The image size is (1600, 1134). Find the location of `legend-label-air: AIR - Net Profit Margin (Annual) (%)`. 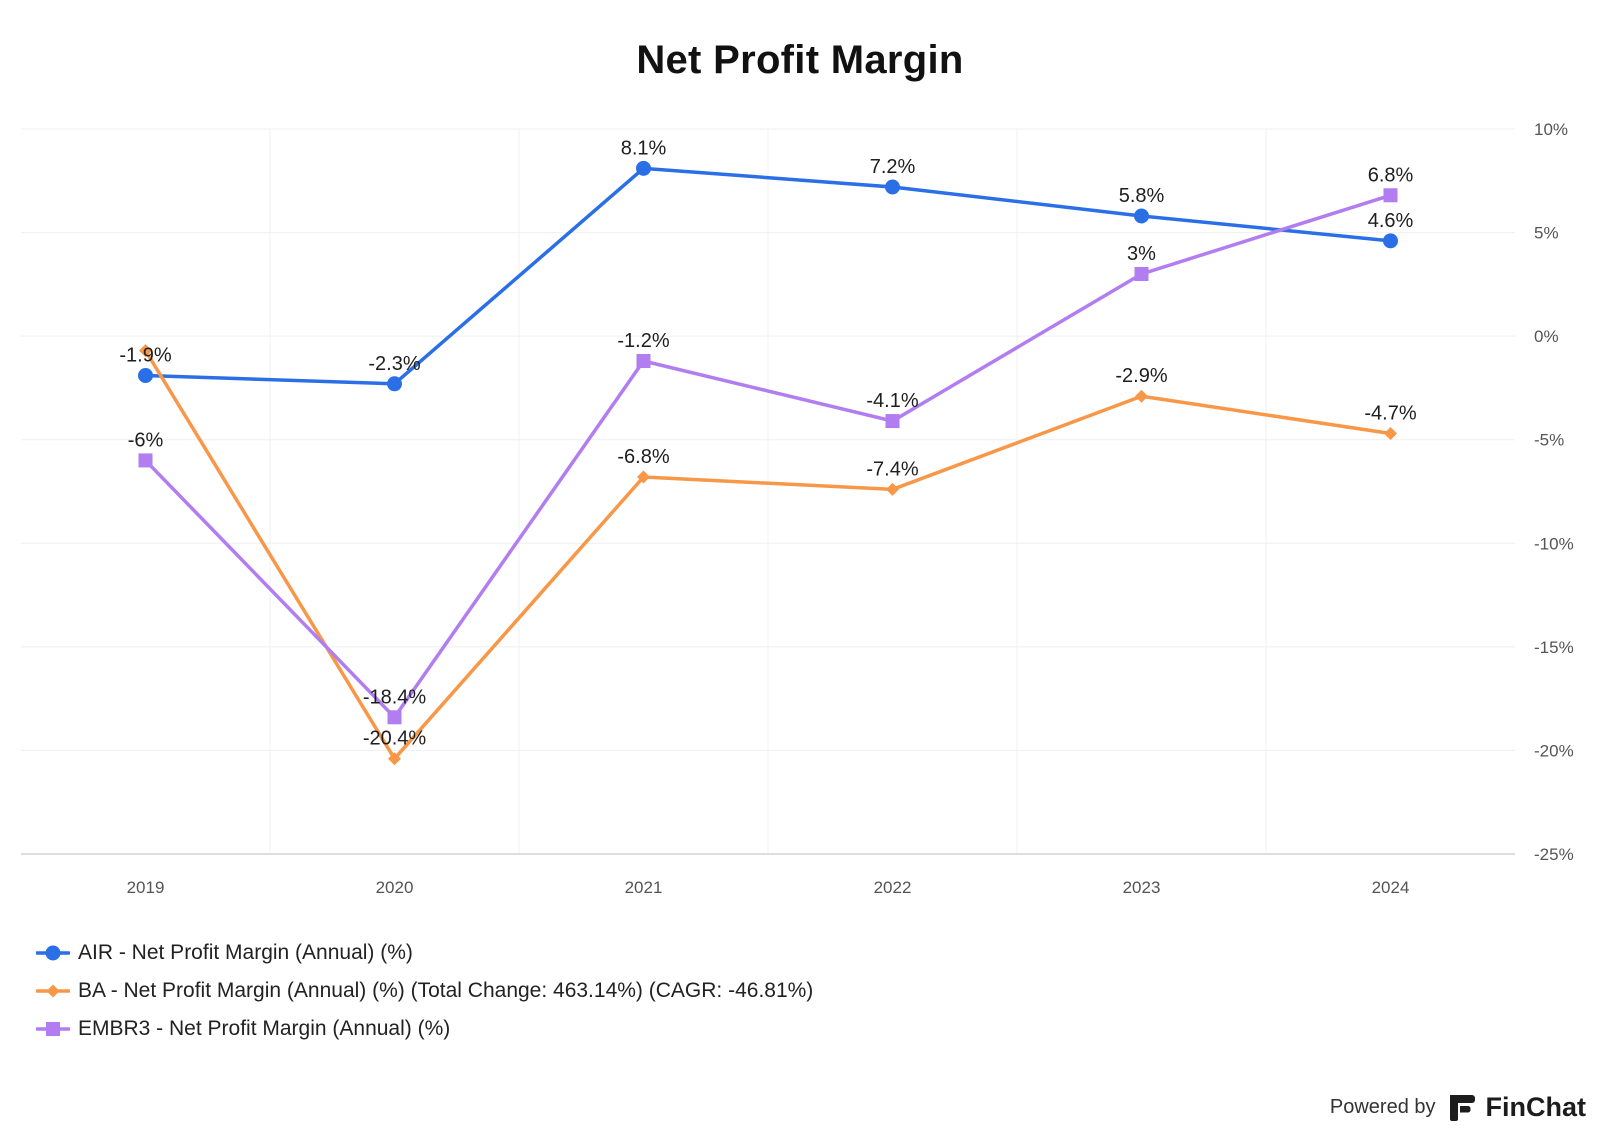

legend-label-air: AIR - Net Profit Margin (Annual) (%) is located at coordinates (245, 952).